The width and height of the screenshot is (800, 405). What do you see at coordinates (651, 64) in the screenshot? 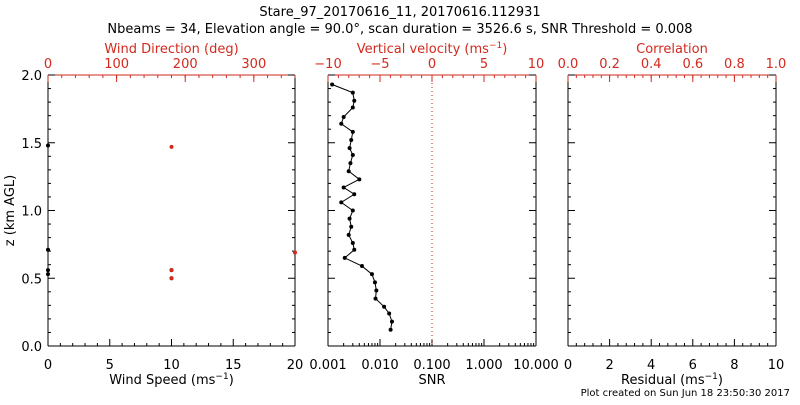
I see `top-tick-label: 0.4` at bounding box center [651, 64].